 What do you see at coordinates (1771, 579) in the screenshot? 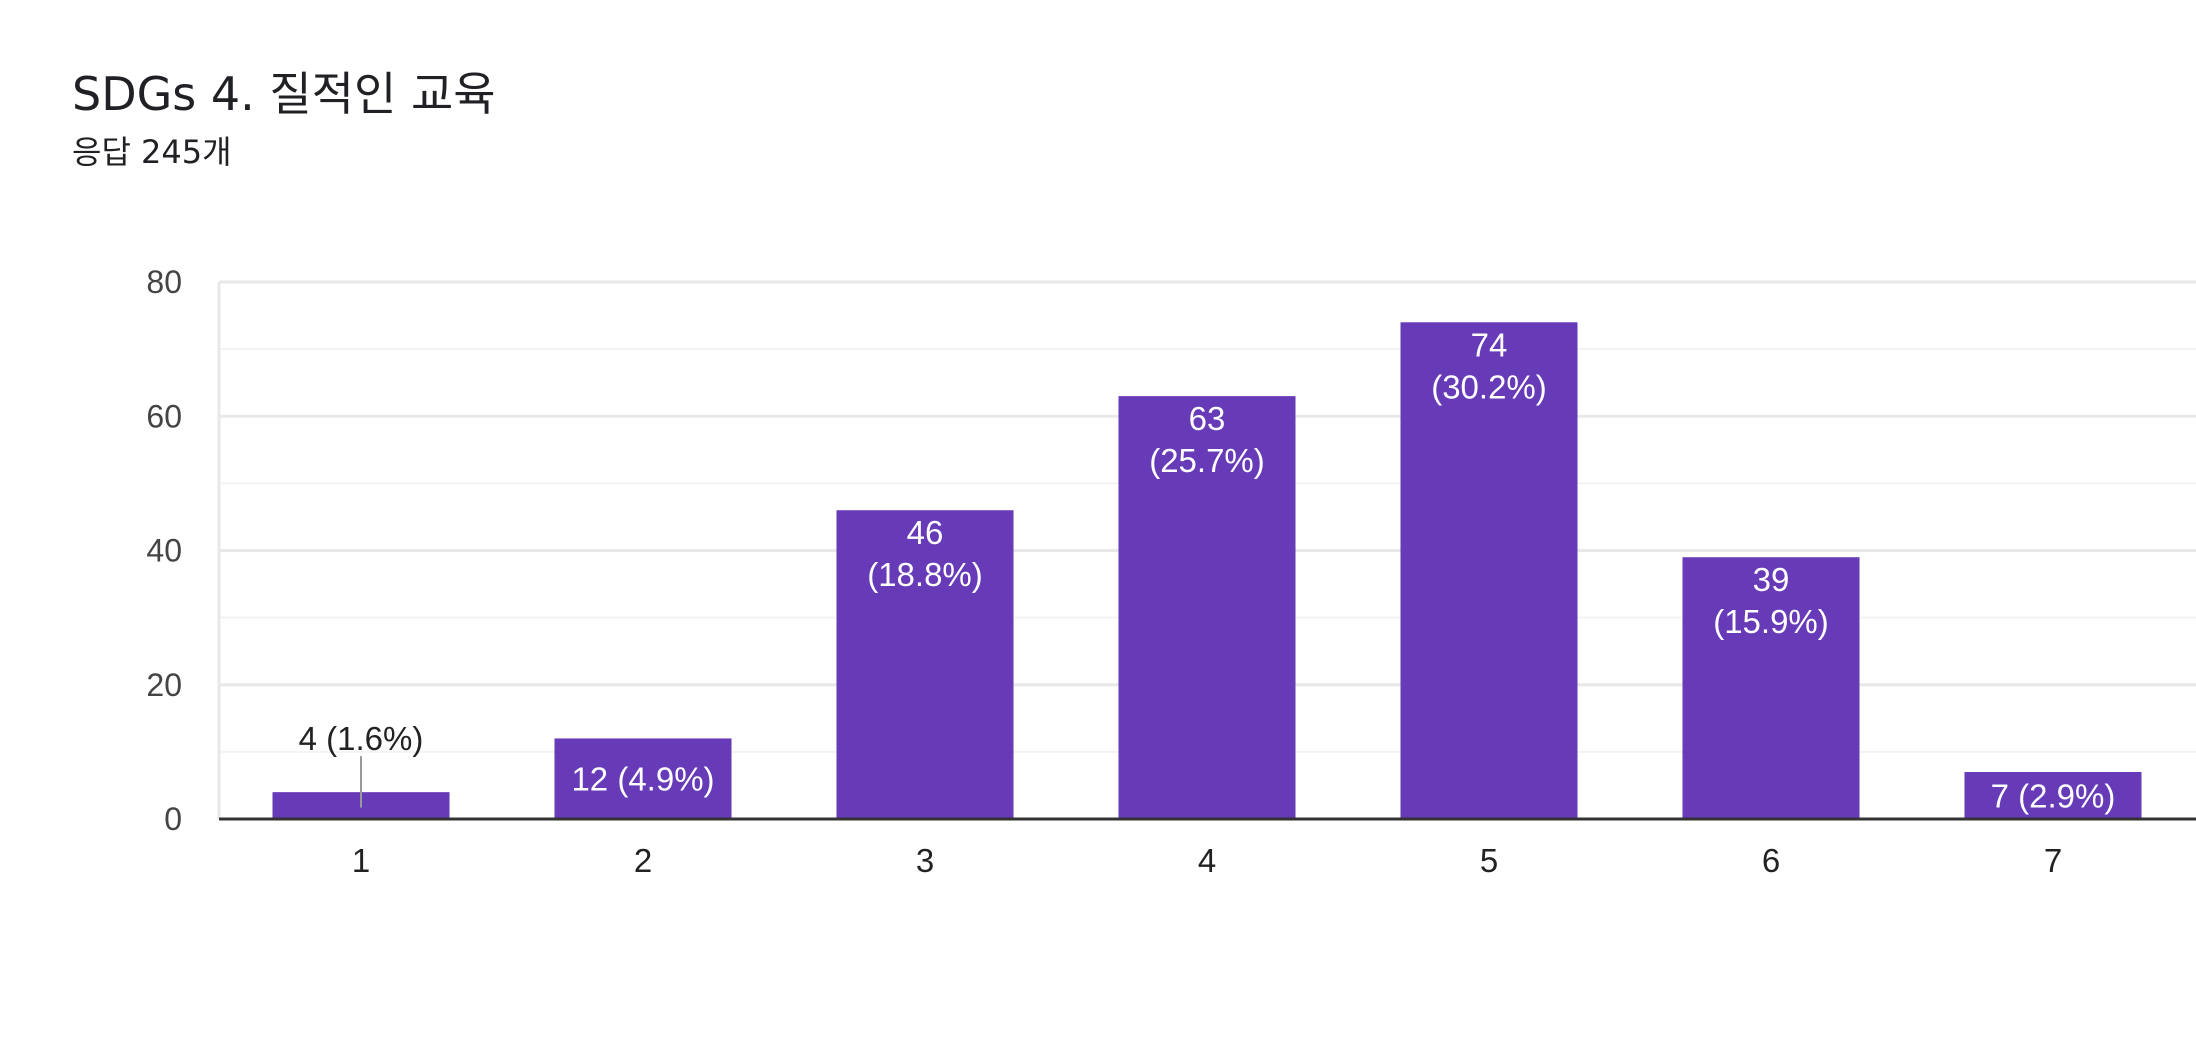
I see `data-label: 39` at bounding box center [1771, 579].